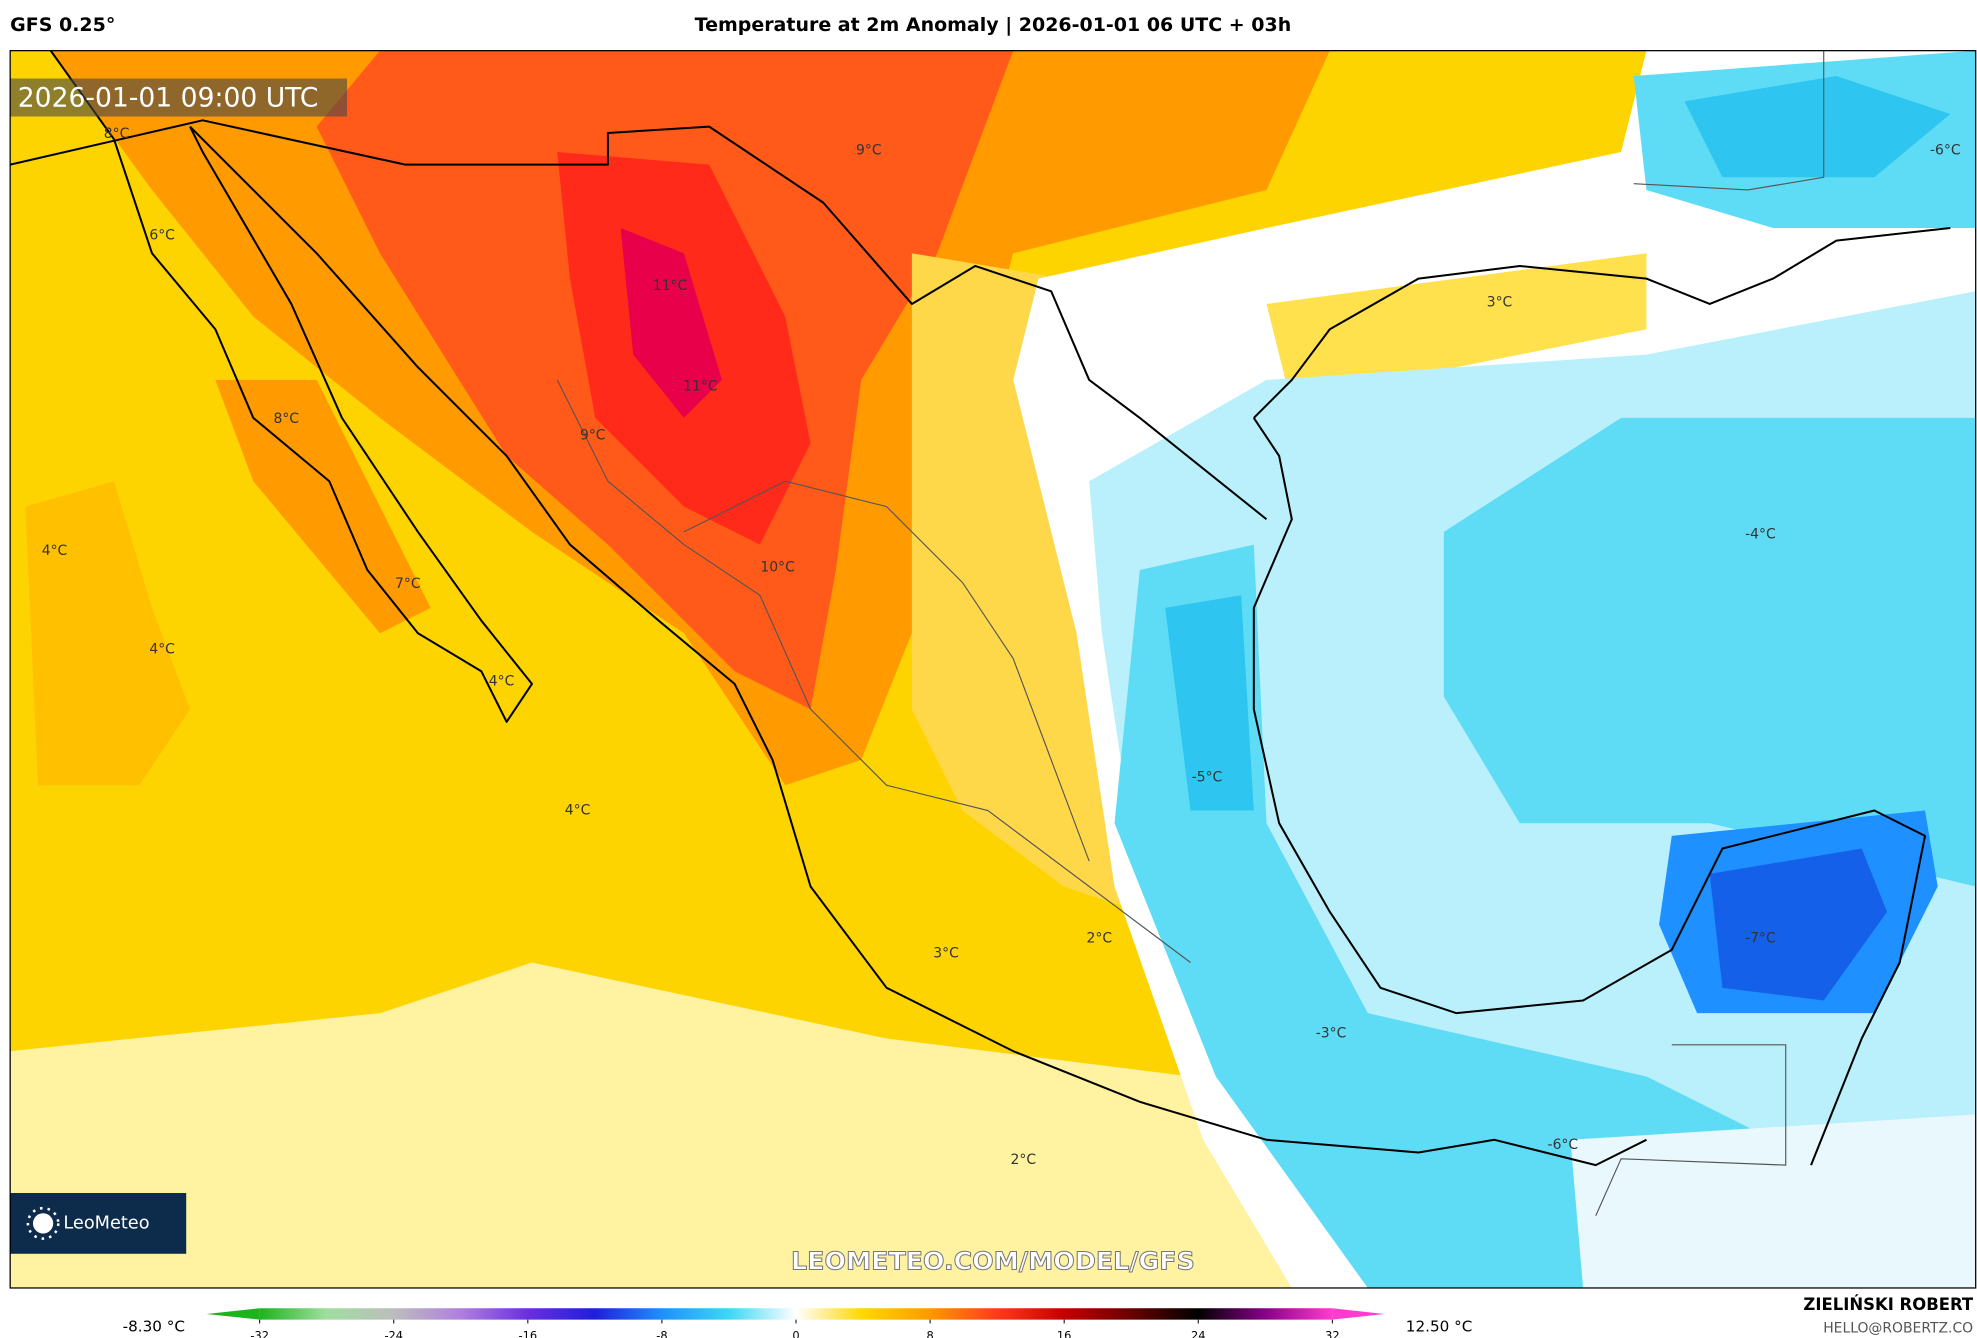 The width and height of the screenshot is (1977, 1338). What do you see at coordinates (528, 1333) in the screenshot?
I see `colorbar-tick-label: -16` at bounding box center [528, 1333].